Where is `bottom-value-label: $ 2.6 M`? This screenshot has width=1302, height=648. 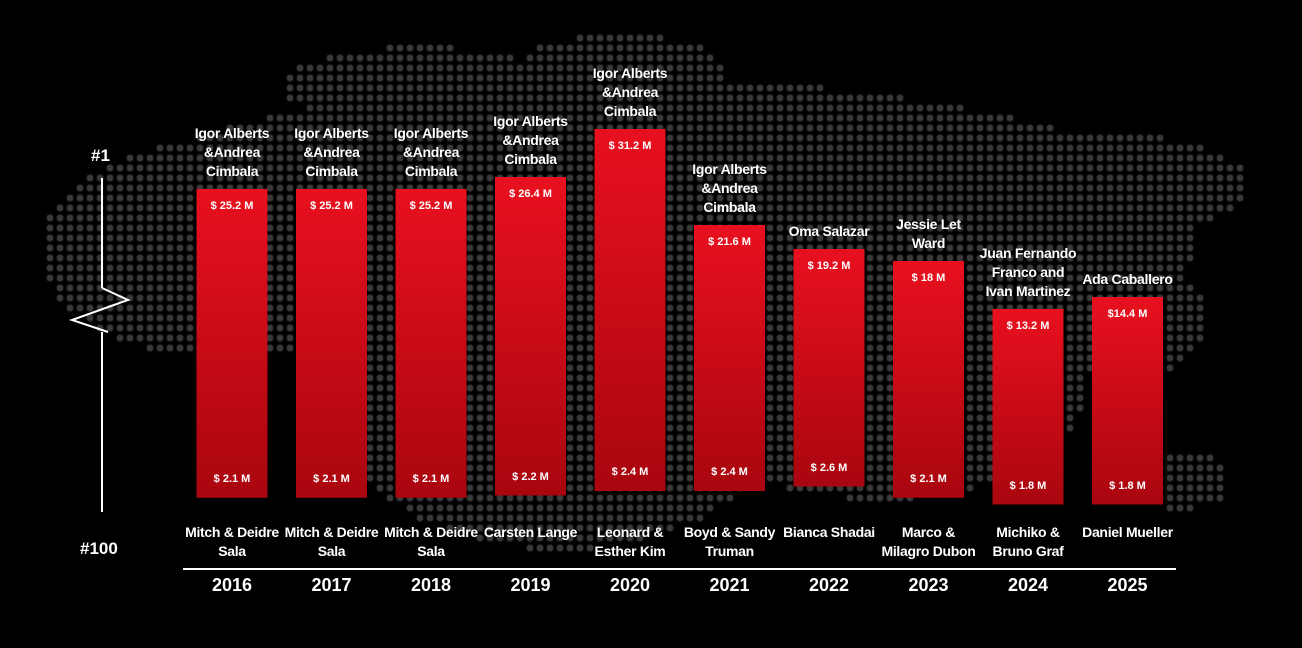 bottom-value-label: $ 2.6 M is located at coordinates (829, 467).